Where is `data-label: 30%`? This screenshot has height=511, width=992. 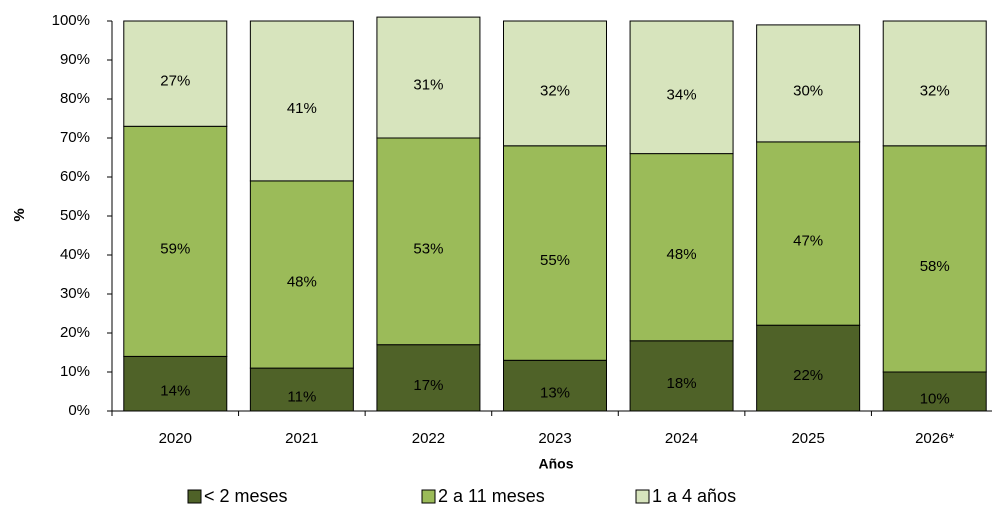 data-label: 30% is located at coordinates (808, 90).